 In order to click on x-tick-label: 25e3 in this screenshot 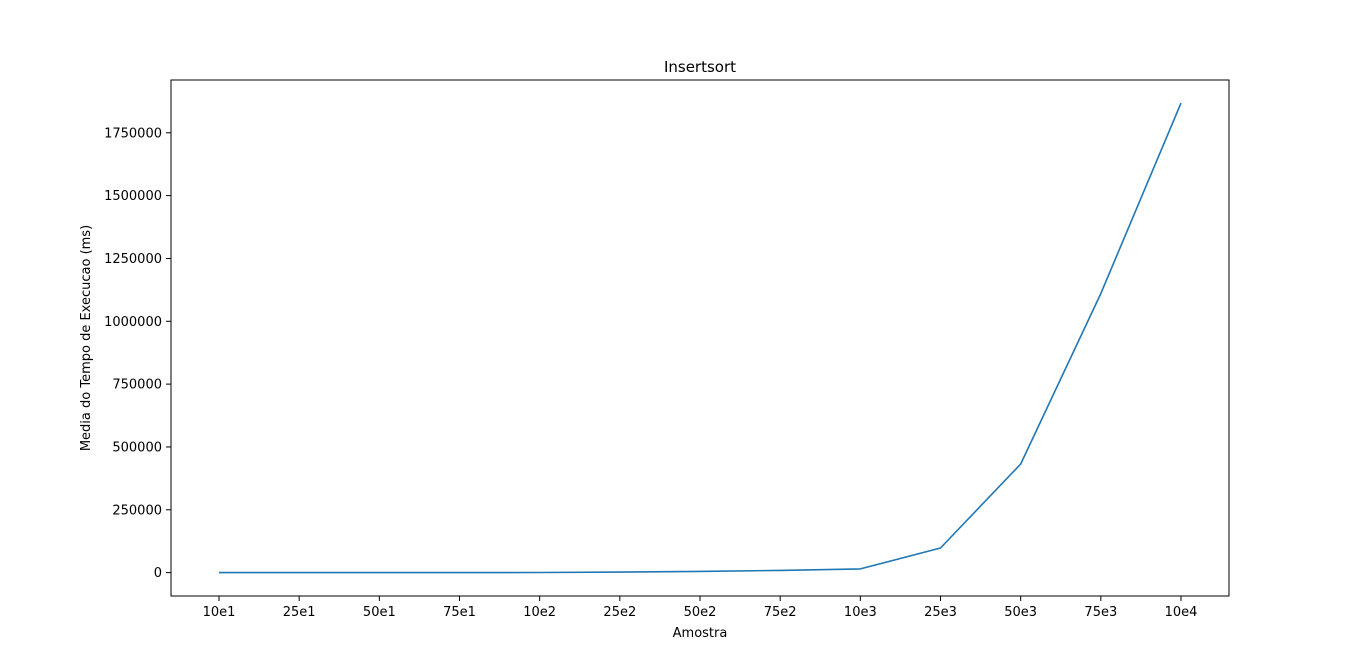, I will do `click(940, 612)`.